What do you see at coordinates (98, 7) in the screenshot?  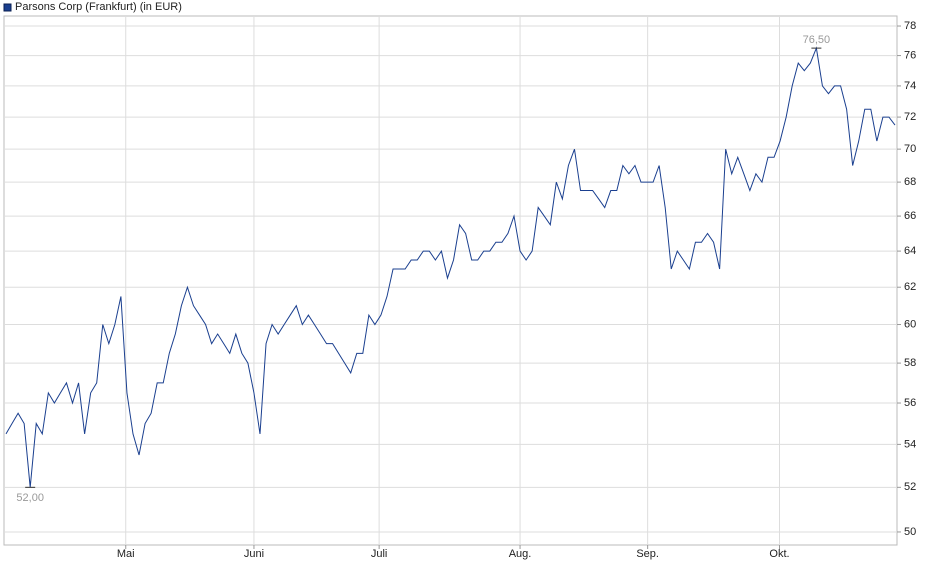 I see `legend-label: Parsons Corp (Frankfurt) (in EUR)` at bounding box center [98, 7].